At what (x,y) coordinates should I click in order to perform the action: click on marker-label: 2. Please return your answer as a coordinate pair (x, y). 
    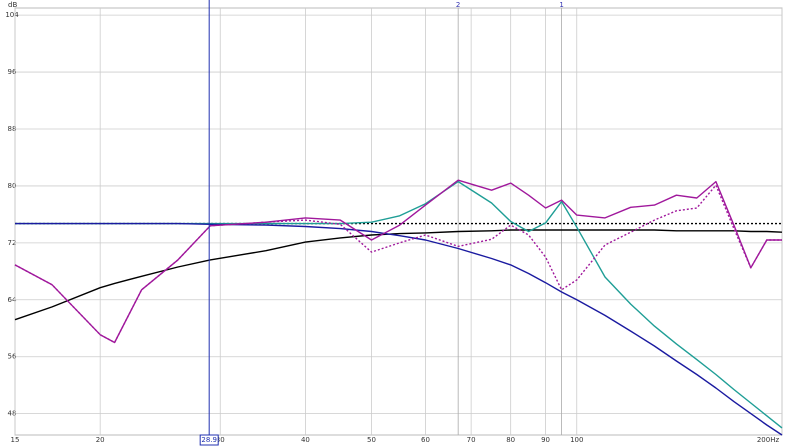
    Looking at the image, I should click on (458, 5).